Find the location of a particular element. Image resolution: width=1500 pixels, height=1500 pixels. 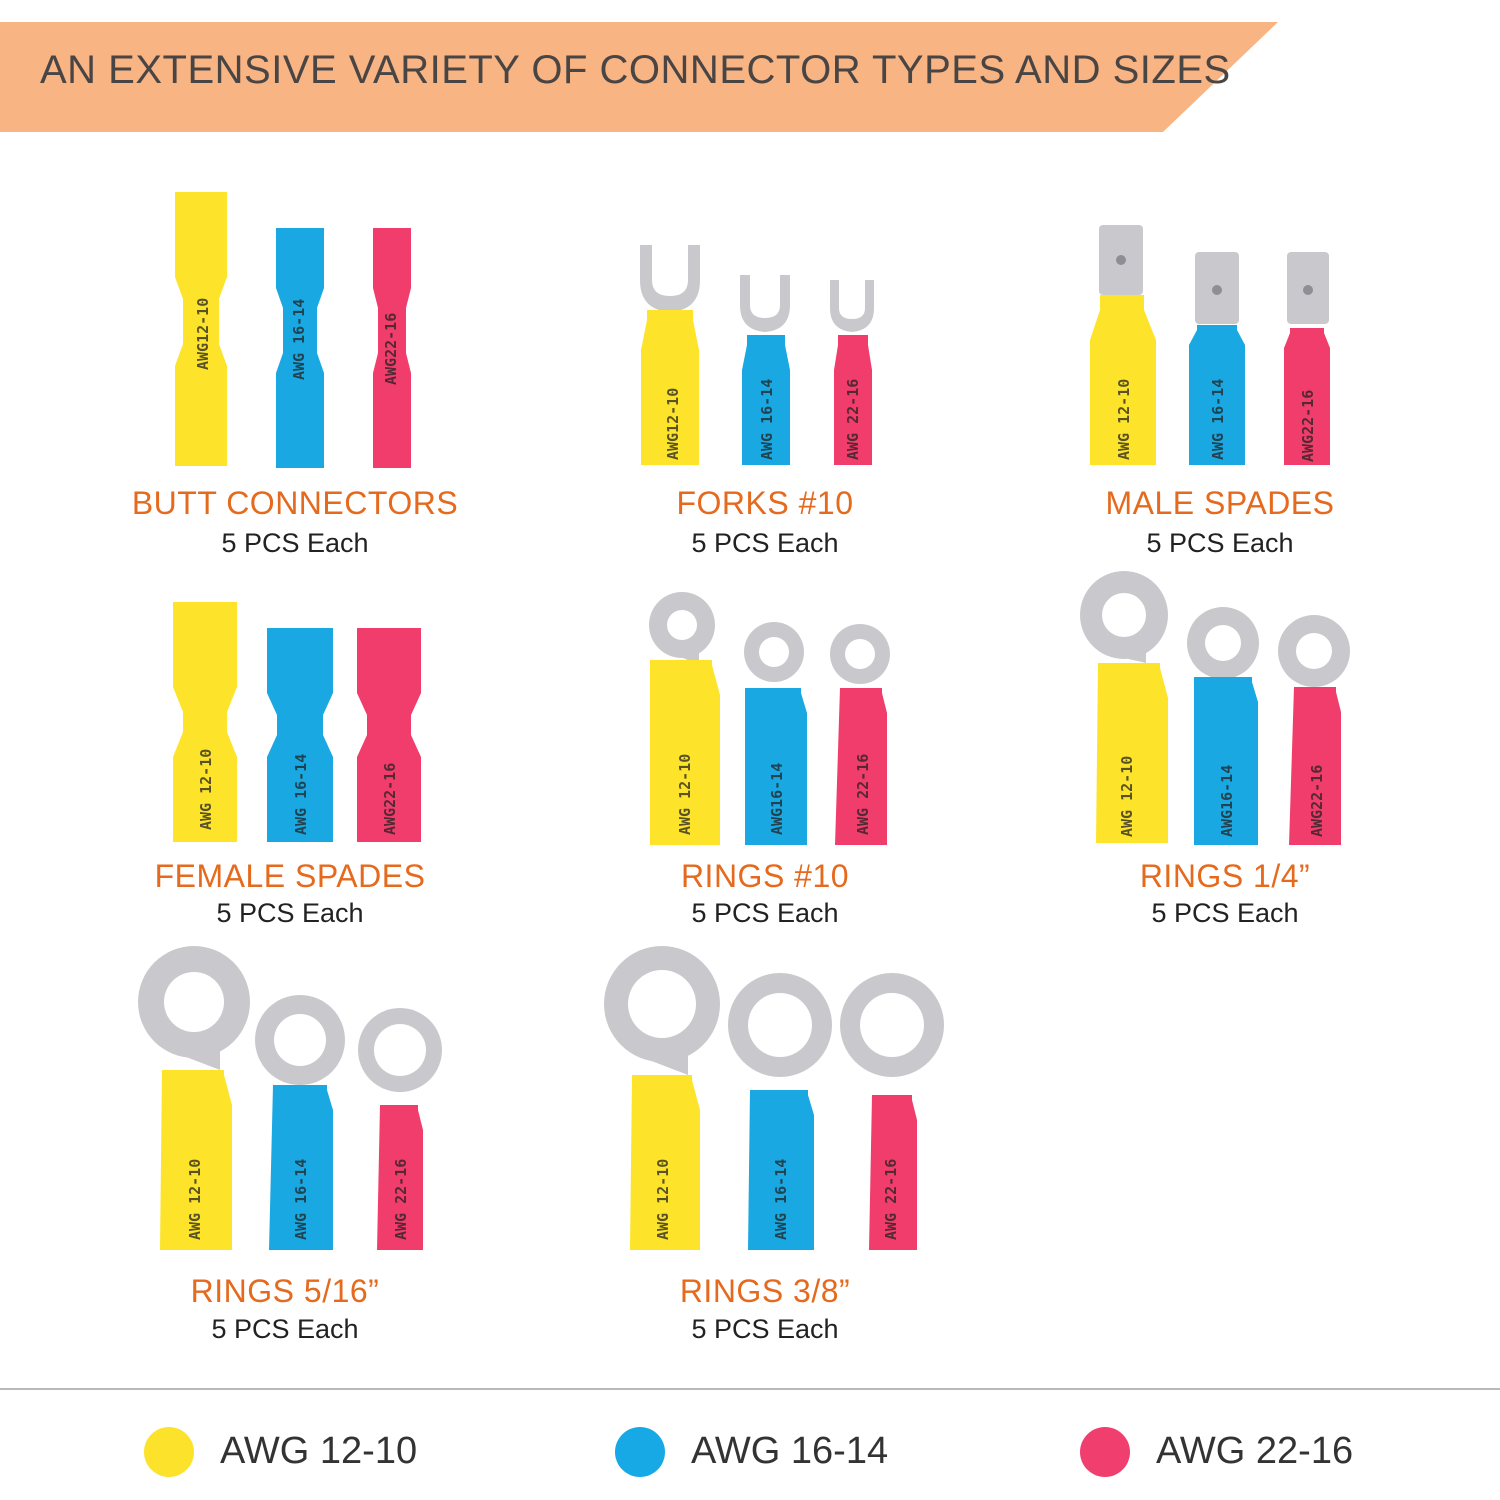

forks-qty: 5 PCS Each is located at coordinates (765, 543).